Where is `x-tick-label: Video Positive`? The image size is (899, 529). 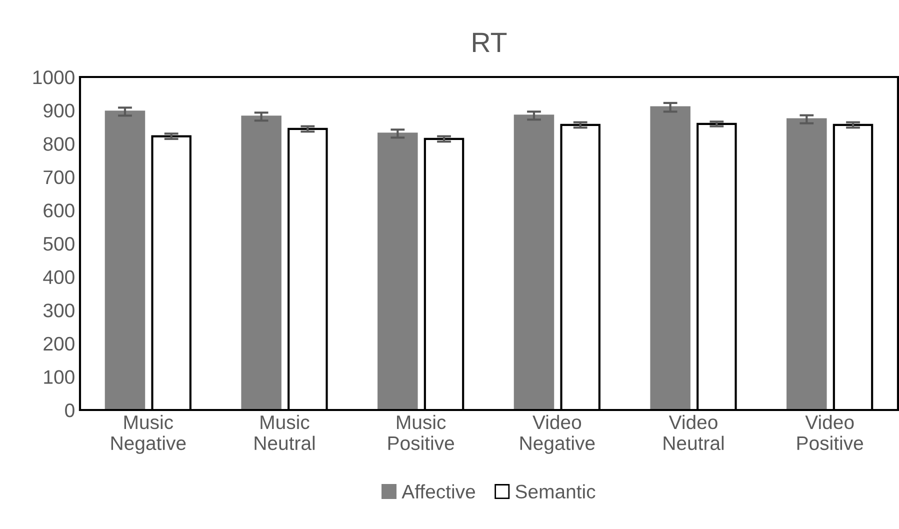
x-tick-label: Video Positive is located at coordinates (830, 432).